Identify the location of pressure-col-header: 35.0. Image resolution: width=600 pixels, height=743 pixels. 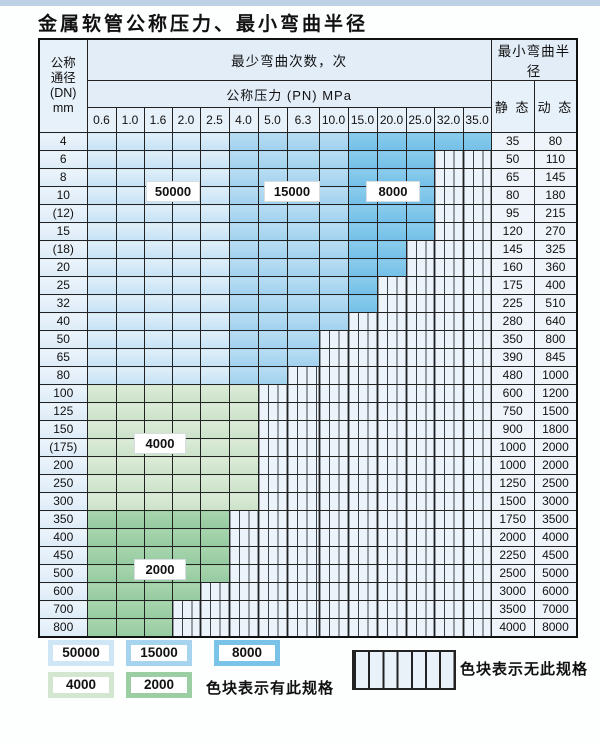
(477, 120).